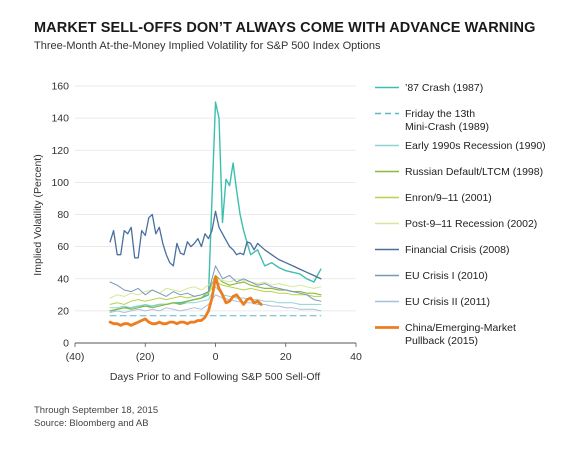  I want to click on x-tick-label: (40), so click(75, 357).